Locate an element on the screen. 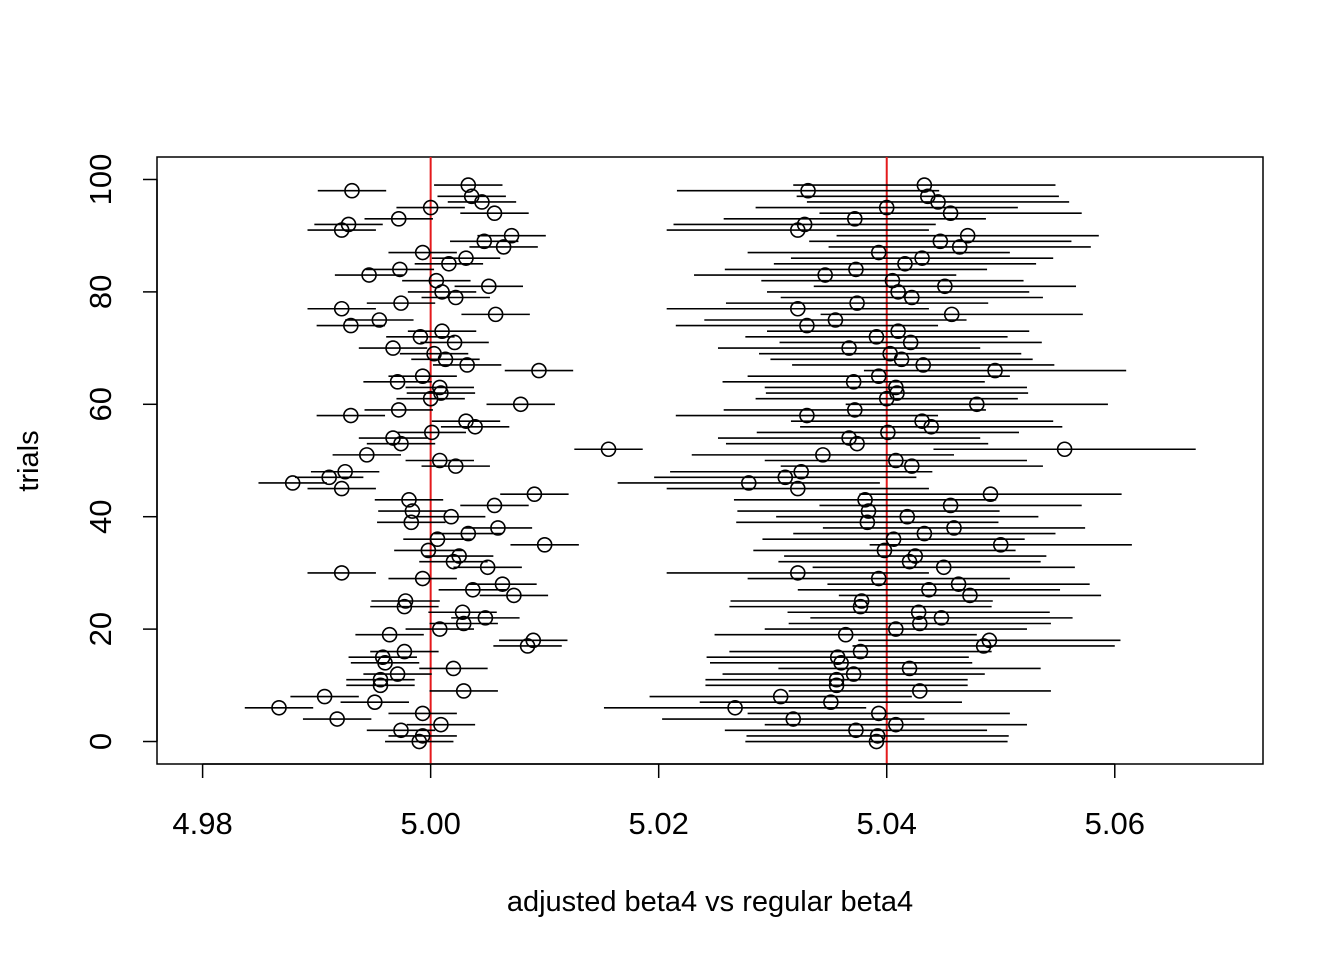  x-tick-label: 5.00 is located at coordinates (430, 823).